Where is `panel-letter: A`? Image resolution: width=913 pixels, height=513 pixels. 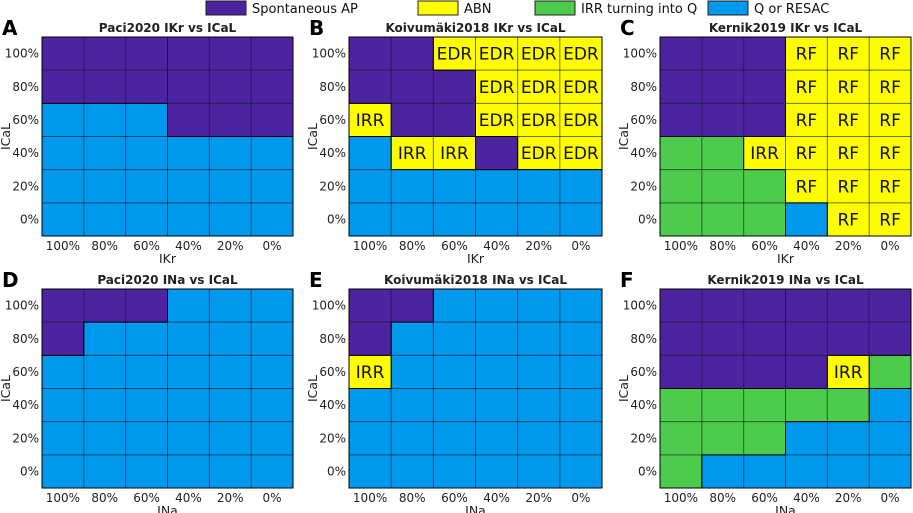 panel-letter: A is located at coordinates (10, 28).